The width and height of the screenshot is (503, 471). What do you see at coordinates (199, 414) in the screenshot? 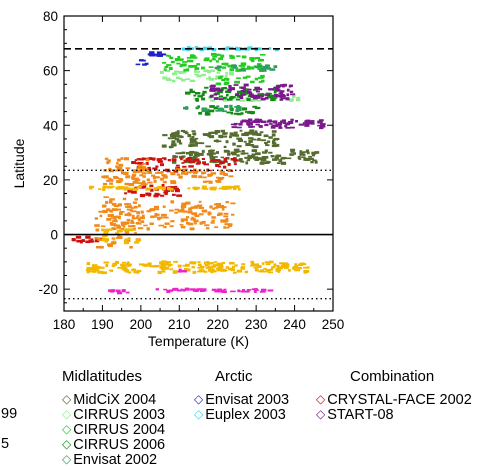
I see `diamond-marker-icon: ◇` at bounding box center [199, 414].